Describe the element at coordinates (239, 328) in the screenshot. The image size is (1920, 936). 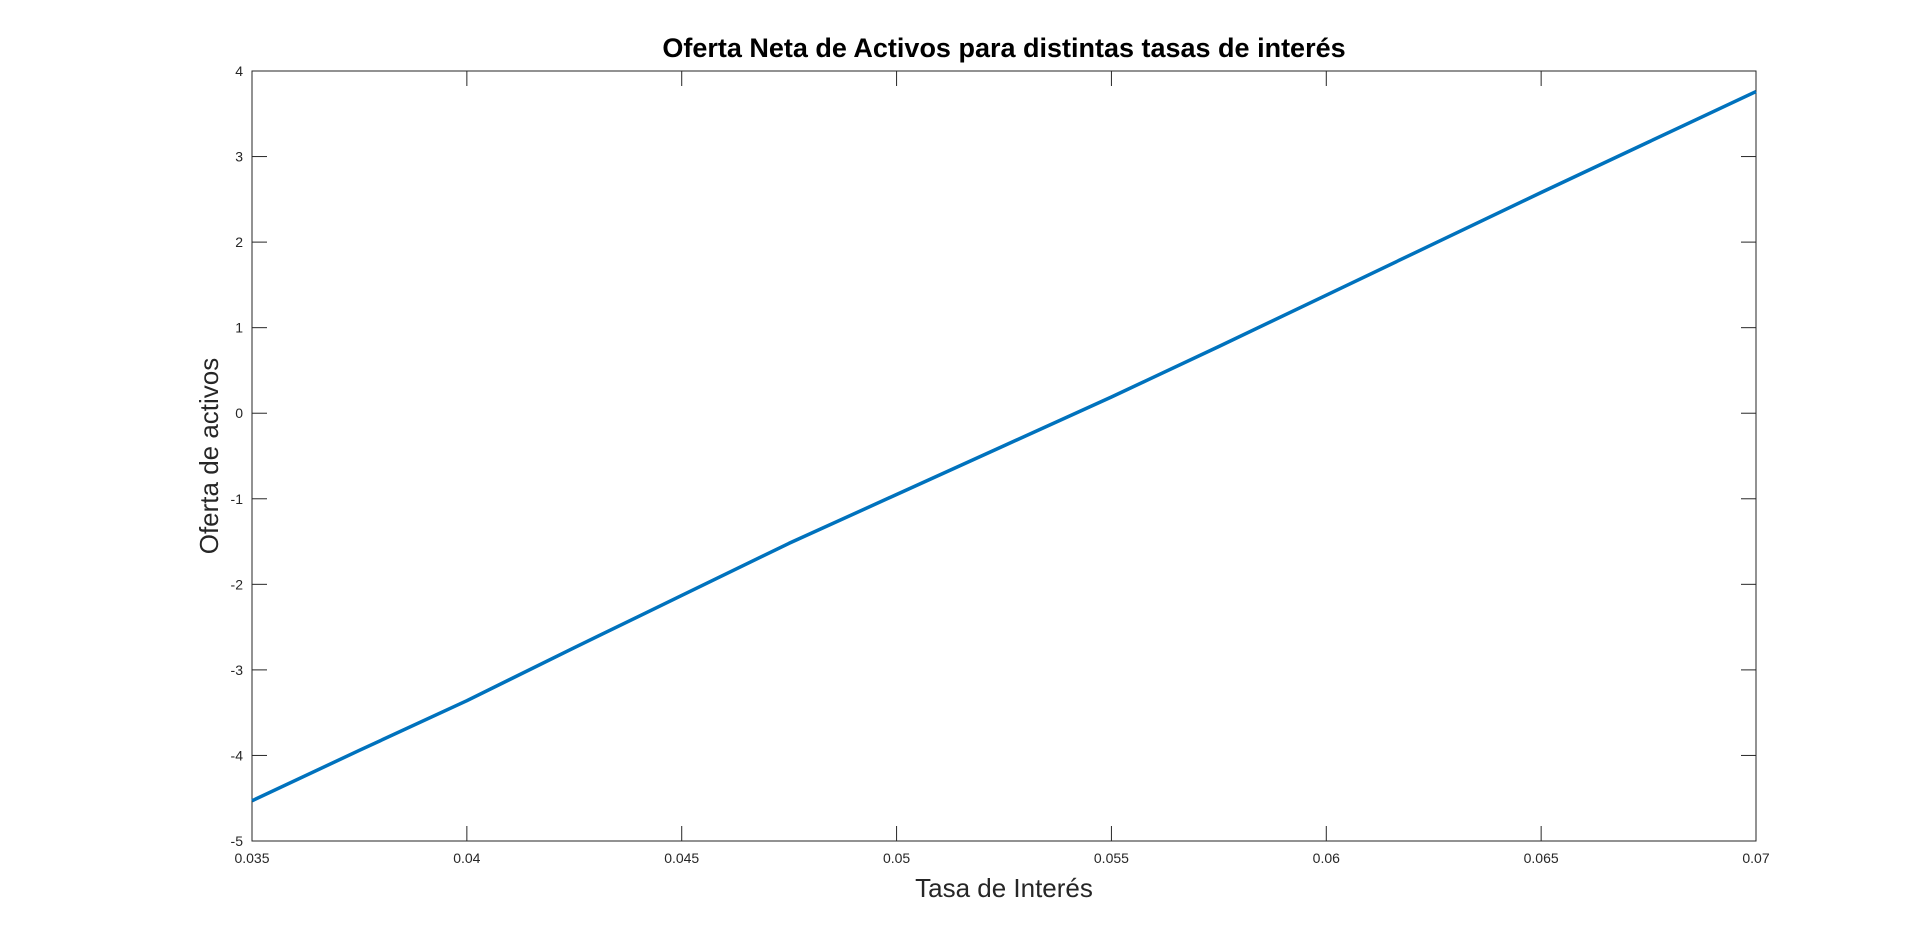
I see `y-tick-label: 1` at that location.